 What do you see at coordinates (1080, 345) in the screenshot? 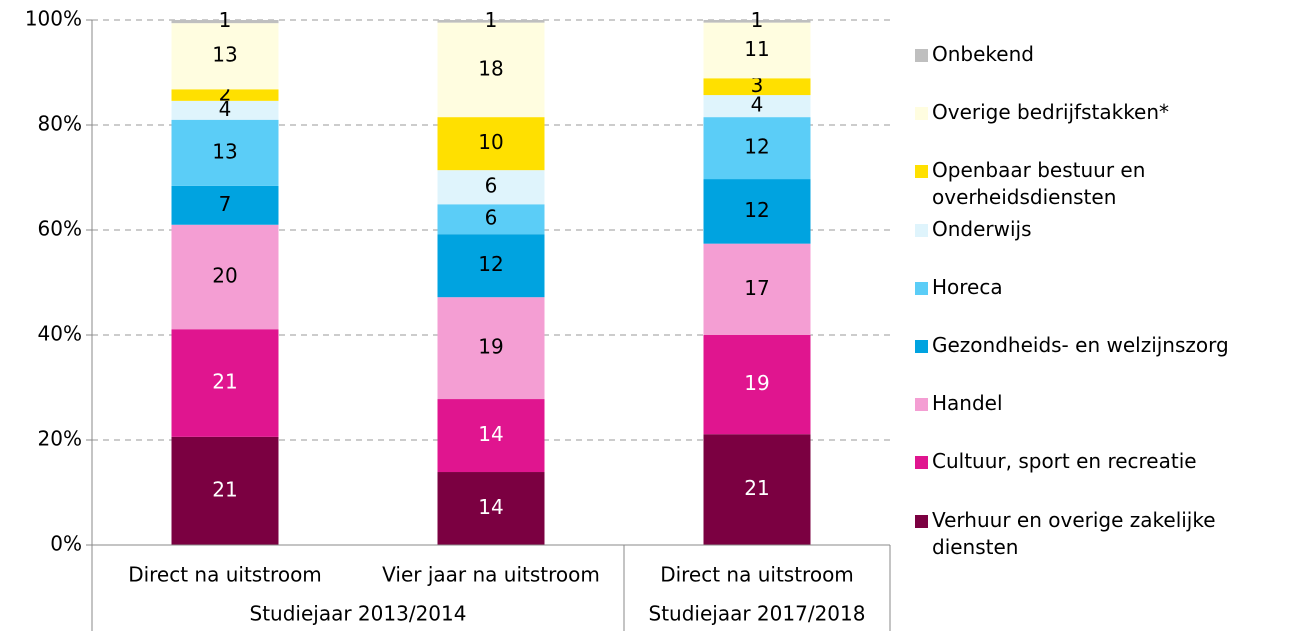
I see `legend-label: Gezondheids- en welzijnszorg` at bounding box center [1080, 345].